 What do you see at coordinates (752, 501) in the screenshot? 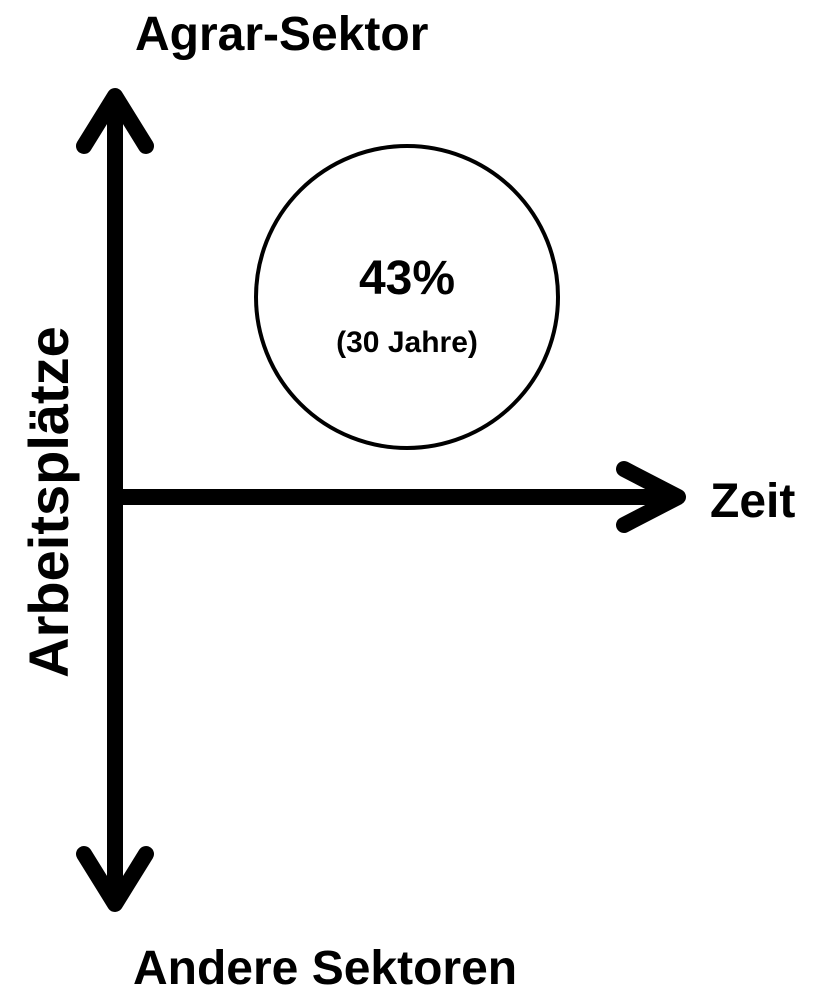
I see `horizontal-label: Zeit` at bounding box center [752, 501].